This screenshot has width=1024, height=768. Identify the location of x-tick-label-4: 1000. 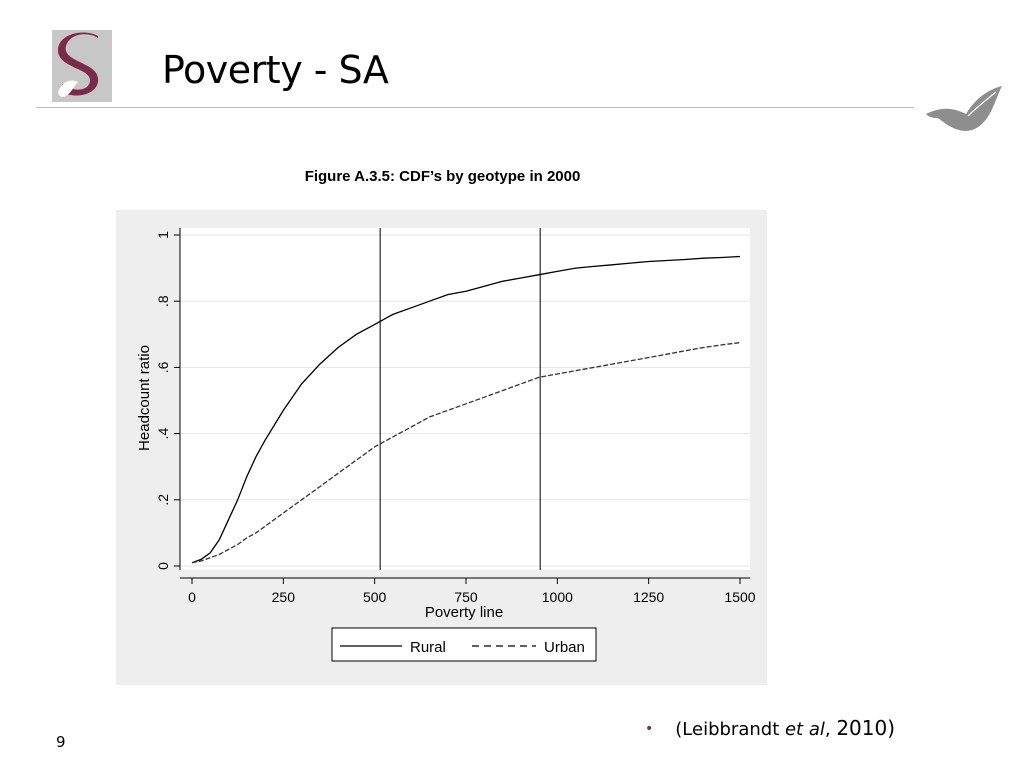
(557, 597).